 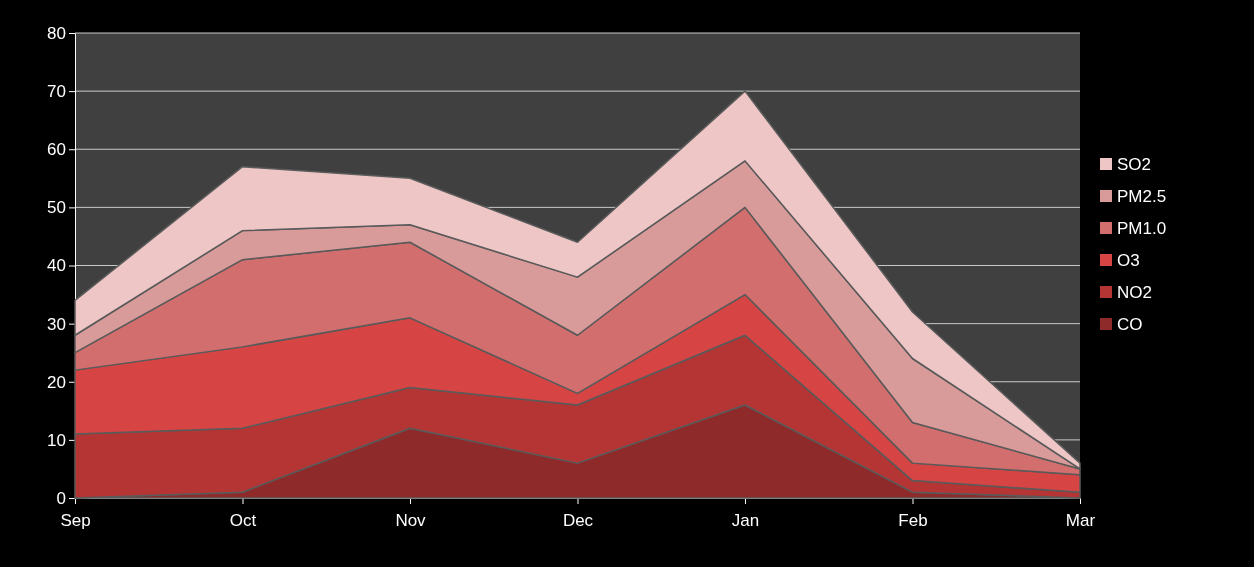 I want to click on y-tick-label: 30, so click(x=56, y=324).